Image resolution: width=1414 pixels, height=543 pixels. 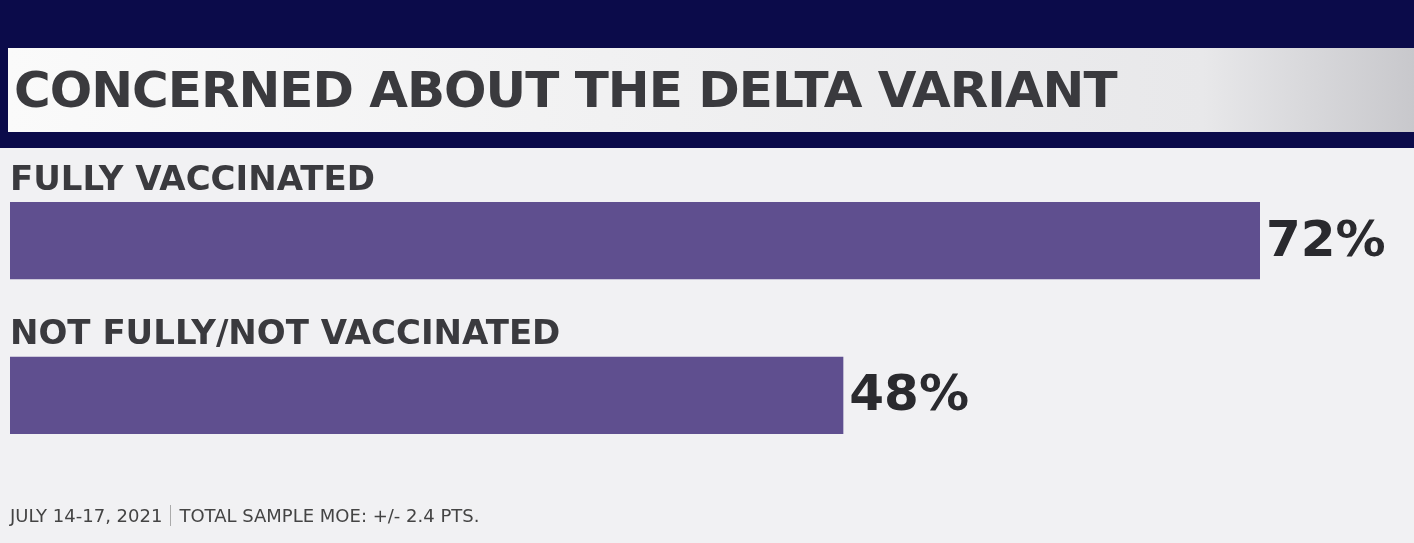 I want to click on data-label: 72%, so click(x=1326, y=238).